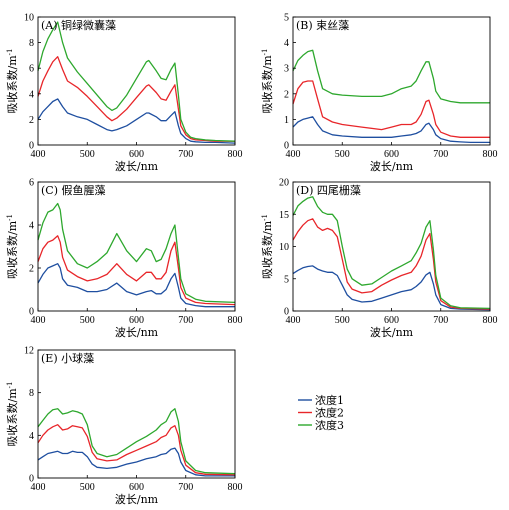 This screenshot has width=509, height=510. What do you see at coordinates (329, 413) in the screenshot?
I see `legend-label: 浓度2` at bounding box center [329, 413].